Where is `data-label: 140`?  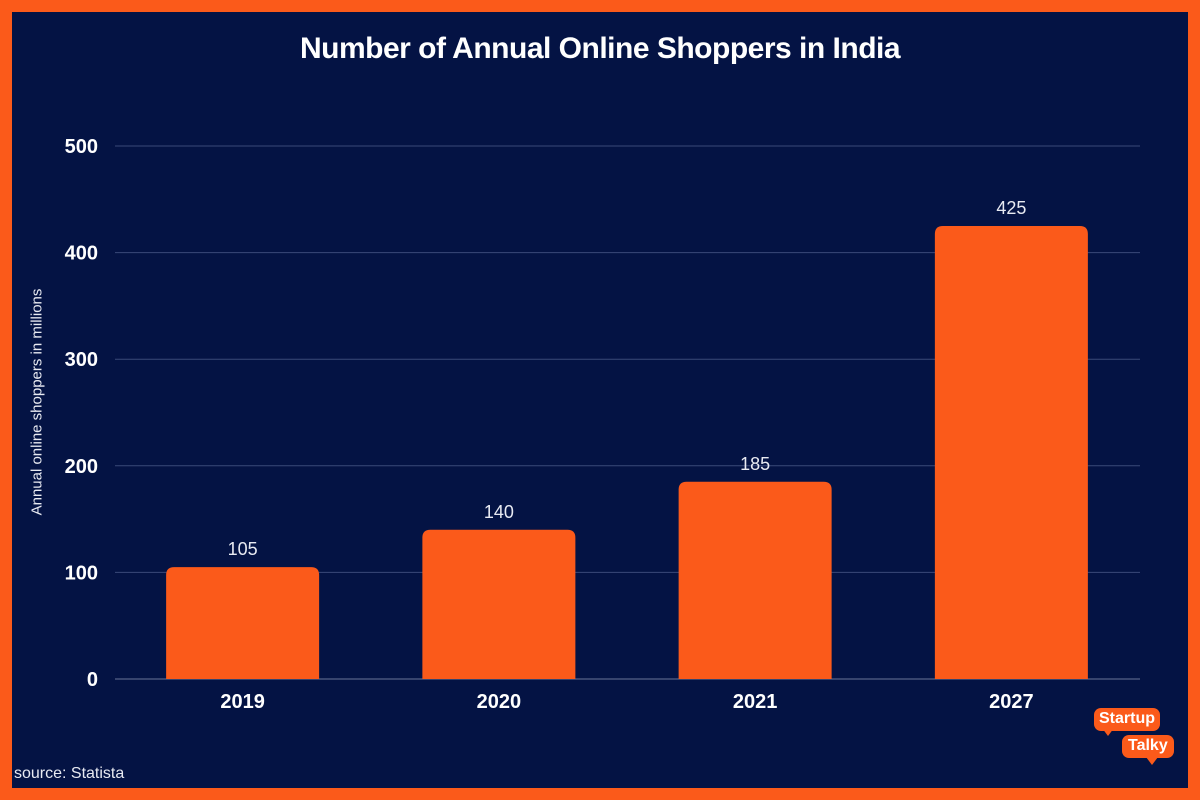 data-label: 140 is located at coordinates (499, 512).